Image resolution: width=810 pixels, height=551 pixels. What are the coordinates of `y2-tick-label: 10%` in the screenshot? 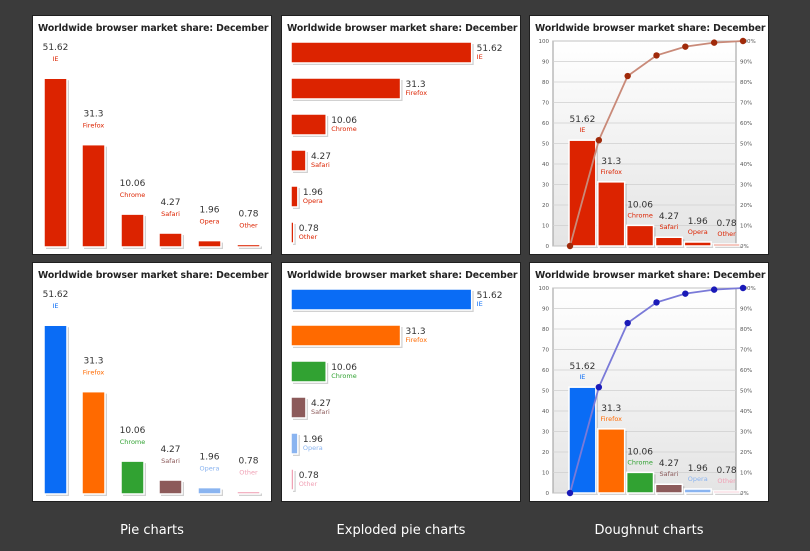 It's located at (746, 474).